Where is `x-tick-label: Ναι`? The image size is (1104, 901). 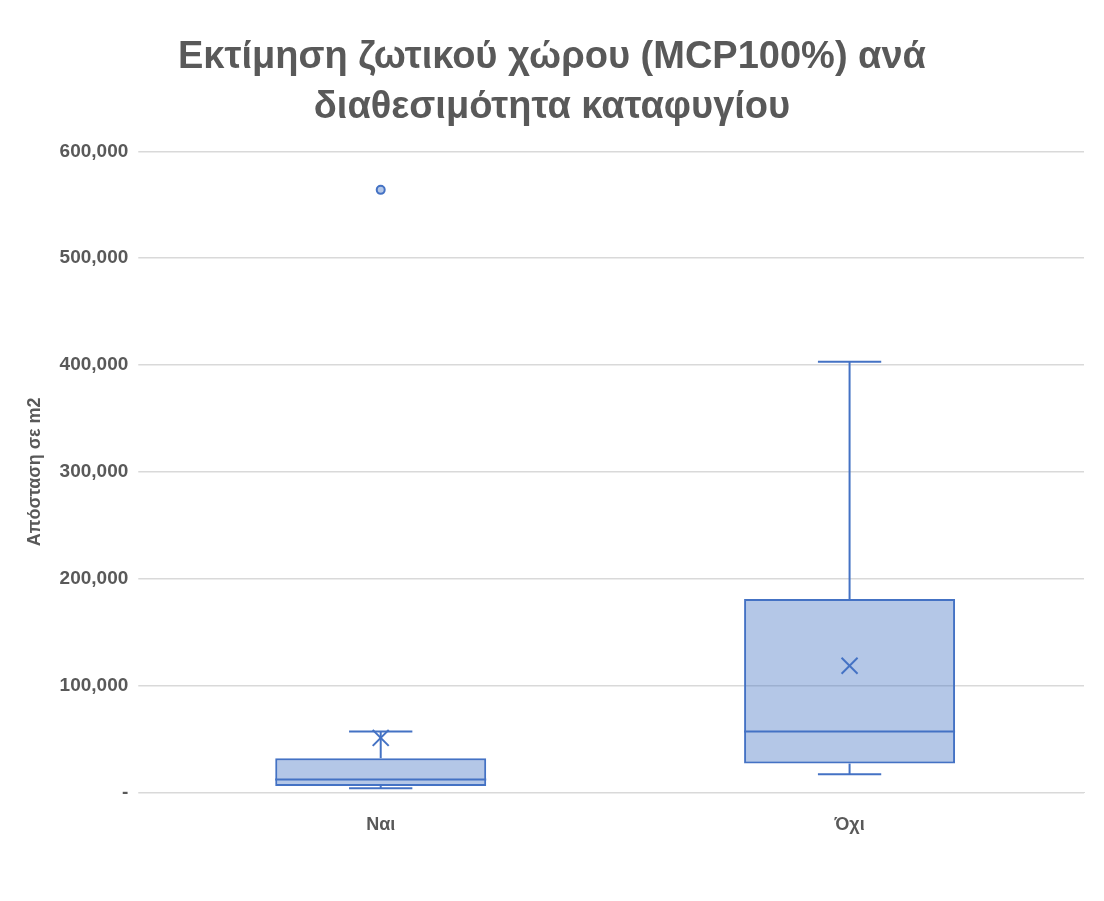
x-tick-label: Ναι is located at coordinates (381, 824).